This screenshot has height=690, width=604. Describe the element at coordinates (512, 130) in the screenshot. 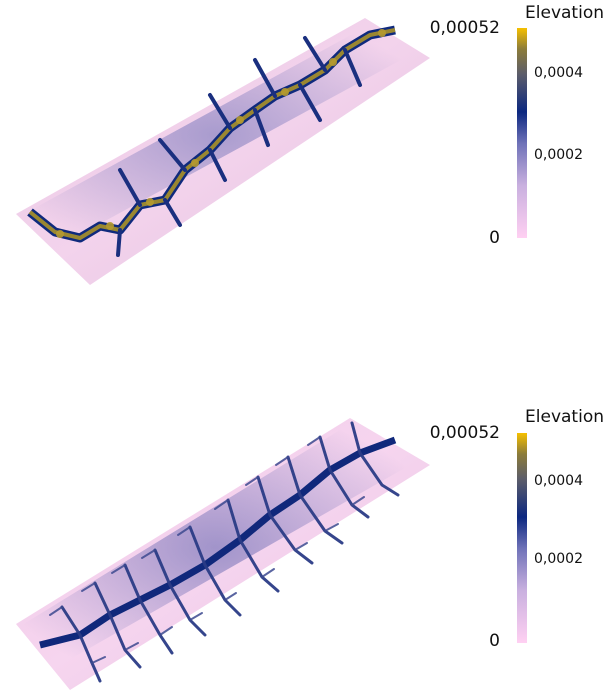

I see `colorbar-legend-top: Elevation 0,00052 0 0,0004 0,0002` at that location.